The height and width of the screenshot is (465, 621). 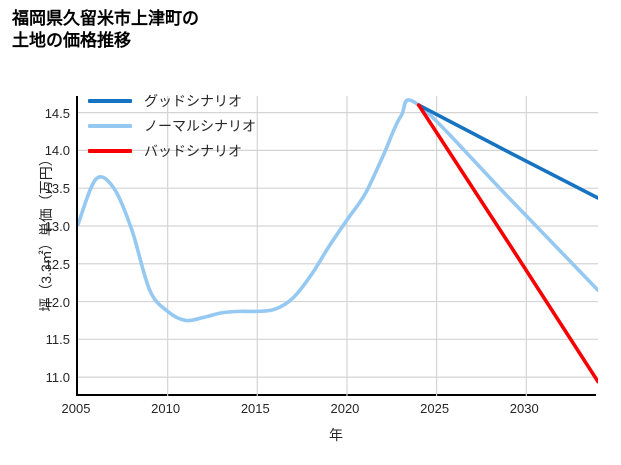 I want to click on legend-item: グッドシナリオ, so click(x=172, y=101).